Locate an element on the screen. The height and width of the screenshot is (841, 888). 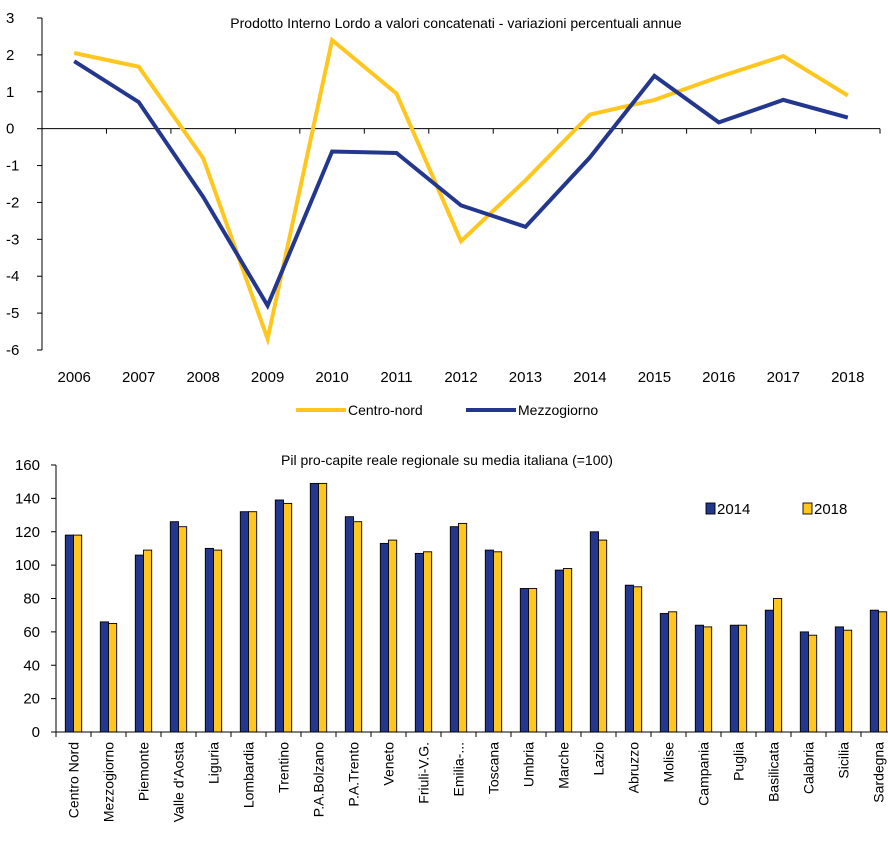
line-x-tick-label: 2012 is located at coordinates (460, 377).